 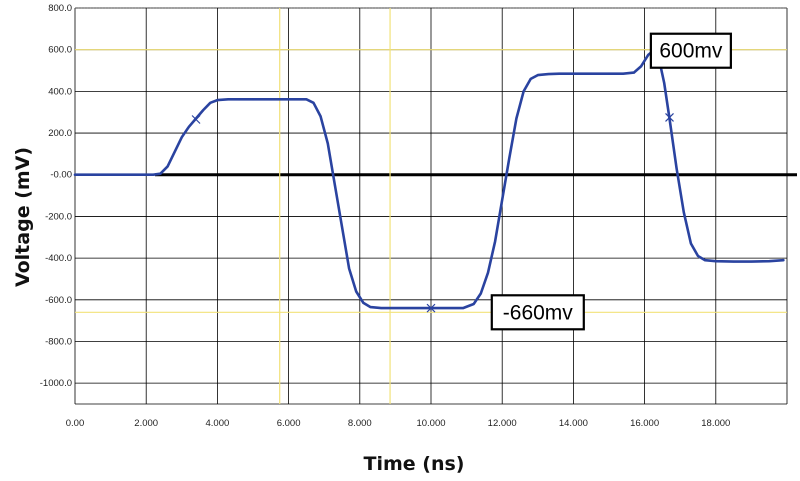 I want to click on y-tick-label-8: -800.0, so click(x=58, y=341).